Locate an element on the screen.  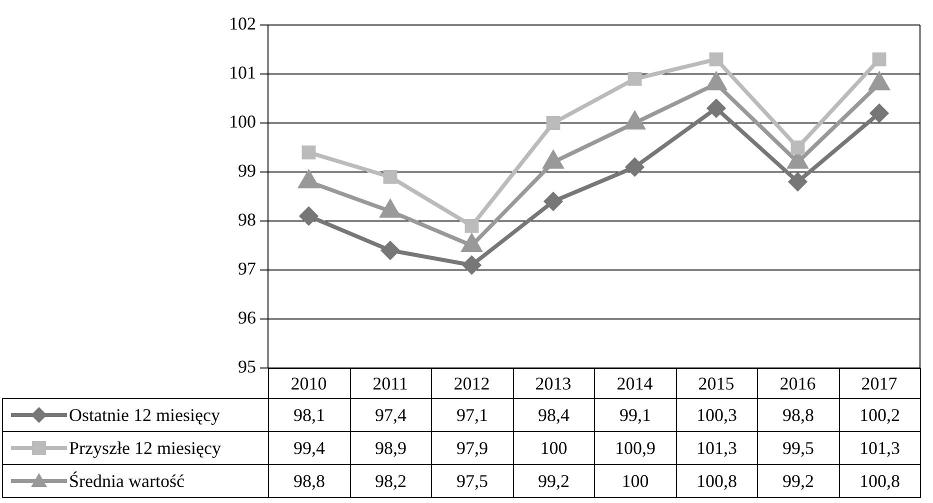
data-label: 98,4 is located at coordinates (553, 415).